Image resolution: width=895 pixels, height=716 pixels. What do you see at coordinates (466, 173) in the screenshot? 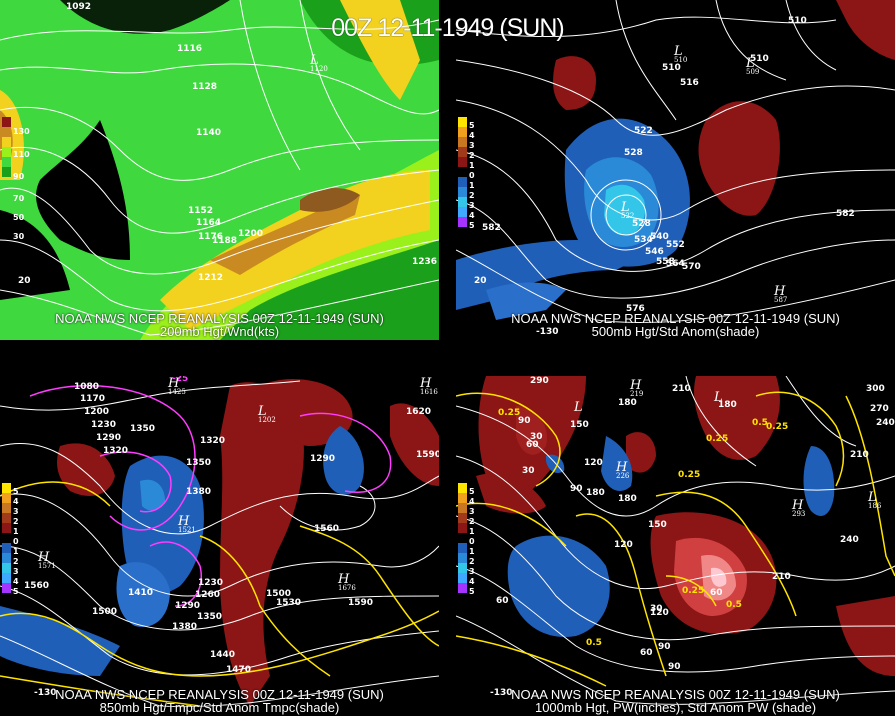
I see `legend-std-anom: 5 4 3 2 1 0 1 2 3 4 5` at bounding box center [466, 173].